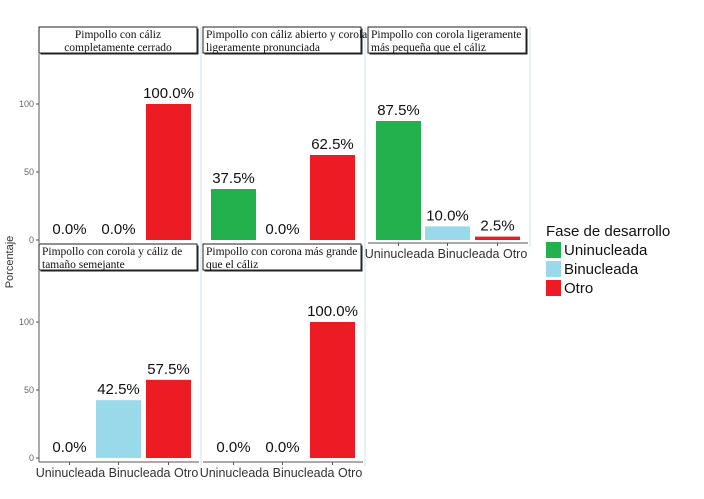 This screenshot has height=499, width=704. I want to click on strip-title-line: Pimpollo con cáliz abierto y corola, so click(286, 35).